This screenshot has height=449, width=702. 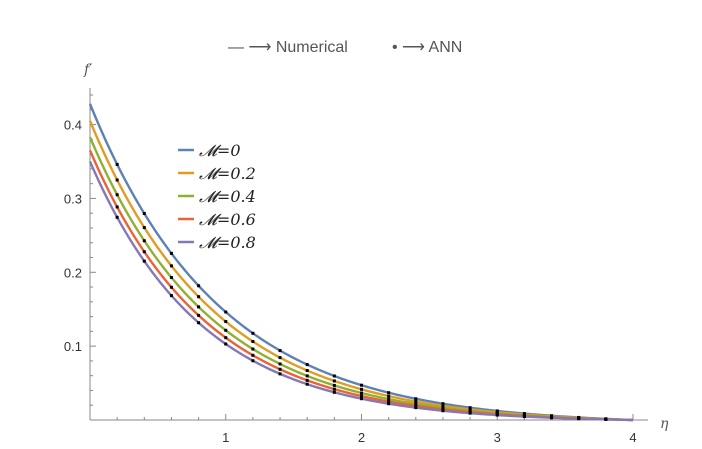 I want to click on y-tick-label: 0.2, so click(x=73, y=272).